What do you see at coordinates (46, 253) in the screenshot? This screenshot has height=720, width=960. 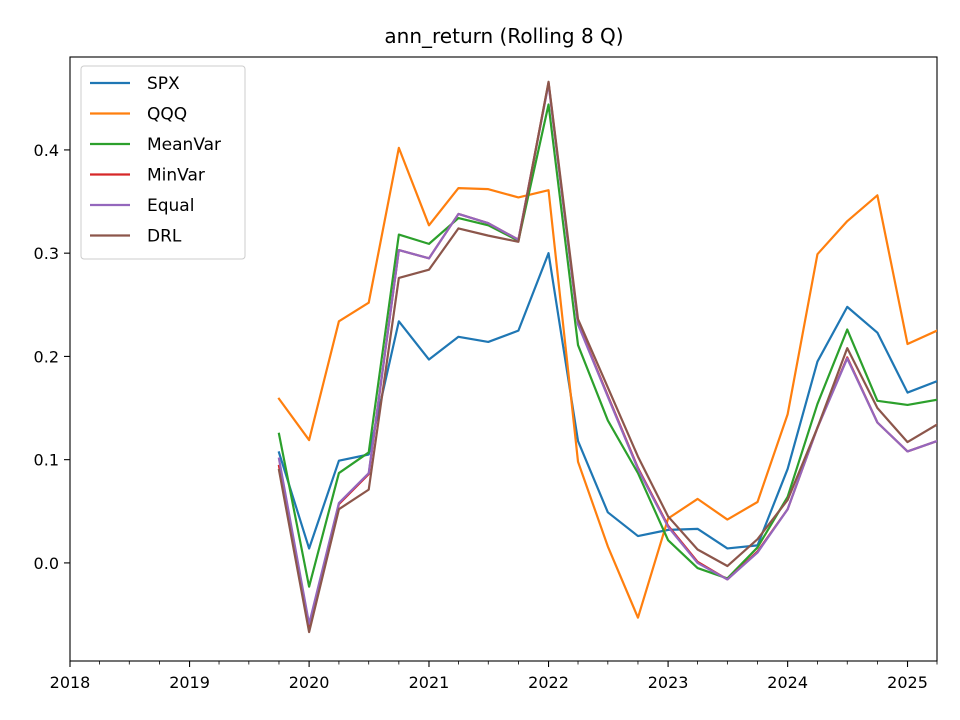 I see `y-tick-label: 0.3` at bounding box center [46, 253].